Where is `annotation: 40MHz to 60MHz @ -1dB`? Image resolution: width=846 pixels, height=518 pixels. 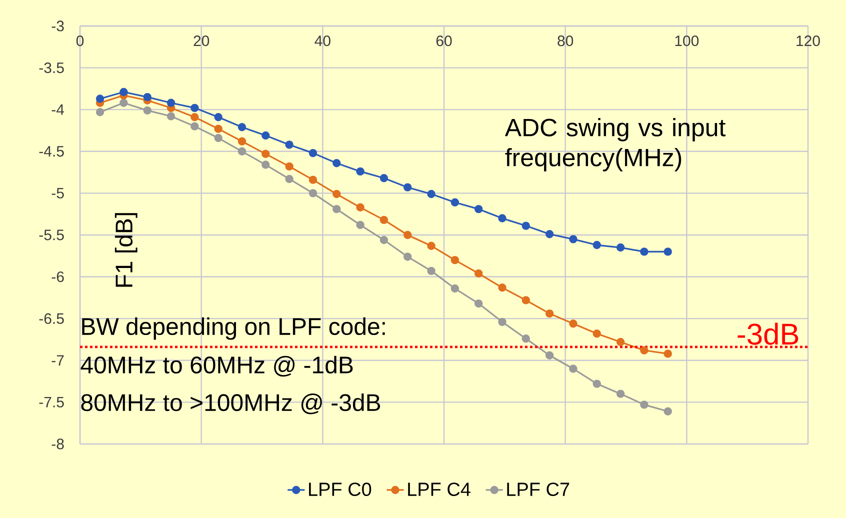 annotation: 40MHz to 60MHz @ -1dB is located at coordinates (216, 366).